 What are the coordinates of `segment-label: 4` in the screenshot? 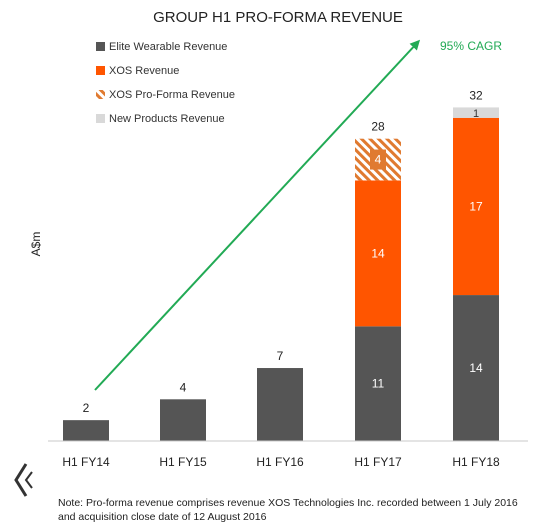 It's located at (378, 160).